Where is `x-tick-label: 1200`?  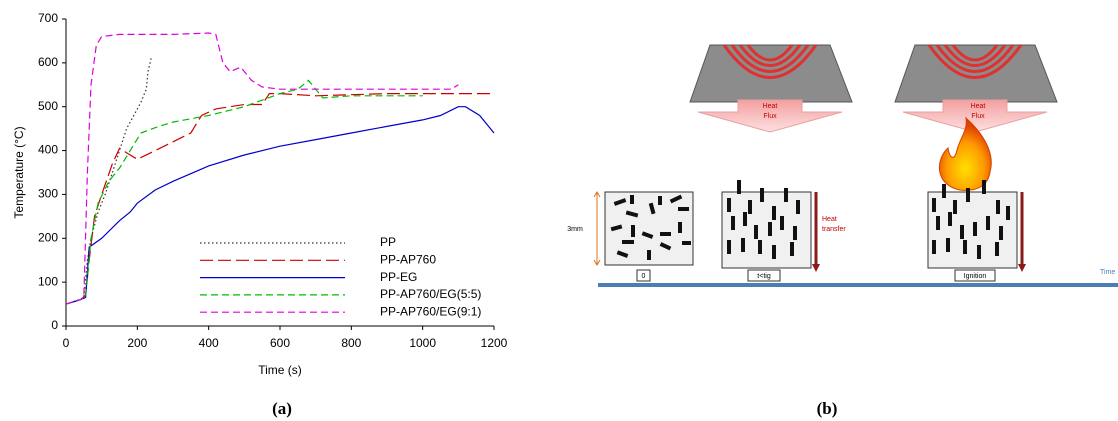 x-tick-label: 1200 is located at coordinates (494, 343).